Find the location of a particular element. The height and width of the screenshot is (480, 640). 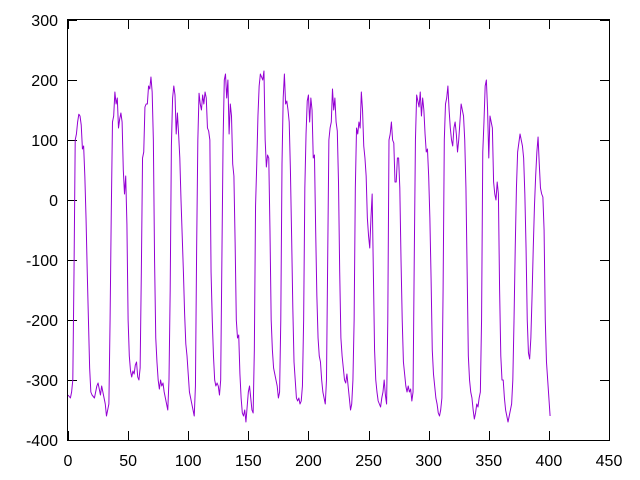

y-tick-label: -400 is located at coordinates (42, 441).